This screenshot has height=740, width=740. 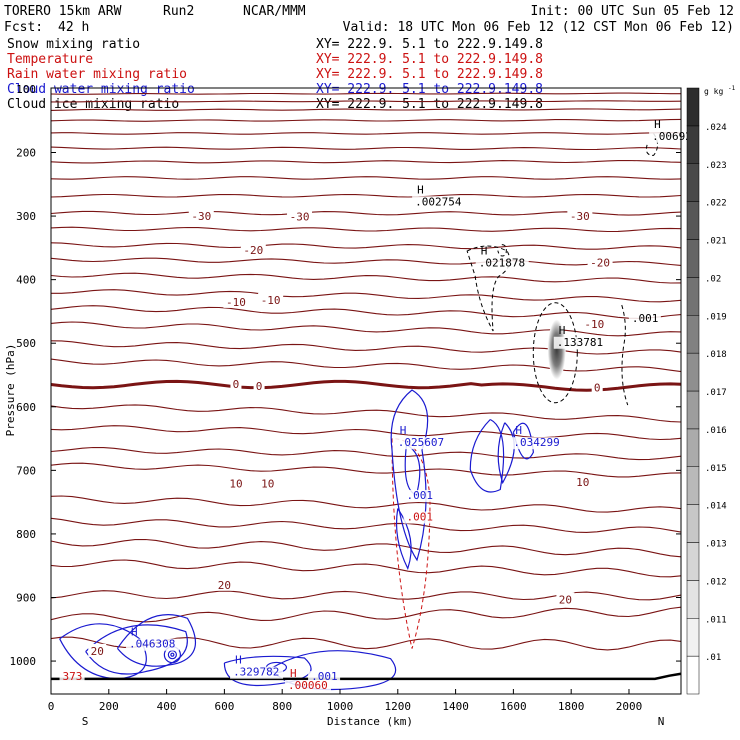 I want to click on org-label: NCAR/MMM, so click(x=274, y=11).